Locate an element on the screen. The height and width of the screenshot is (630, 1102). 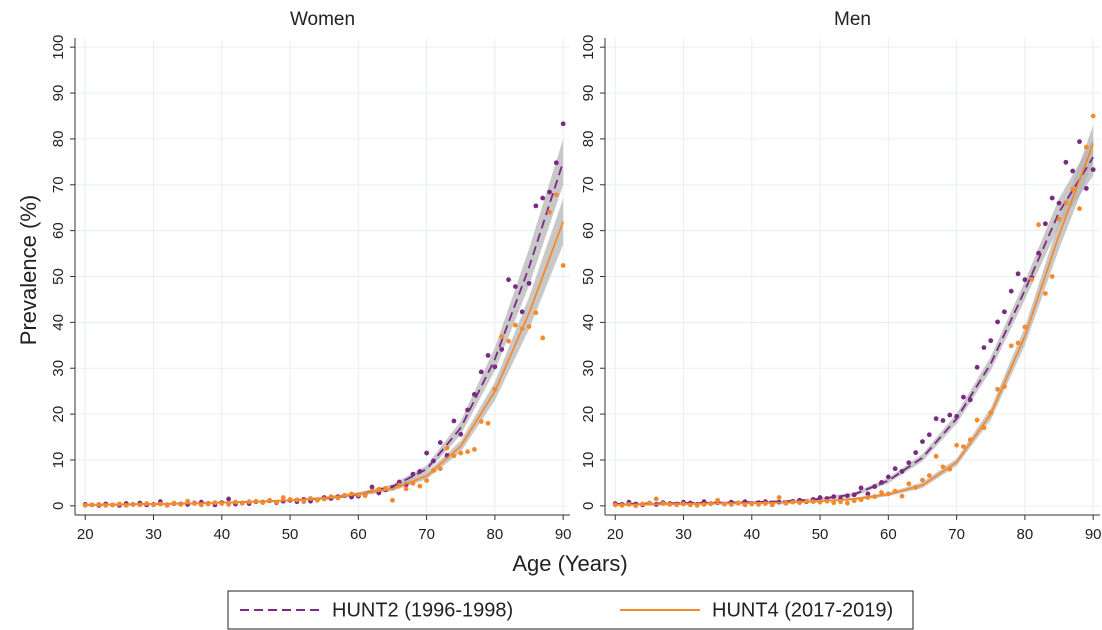
y-tick-label: 30 is located at coordinates (58, 368).